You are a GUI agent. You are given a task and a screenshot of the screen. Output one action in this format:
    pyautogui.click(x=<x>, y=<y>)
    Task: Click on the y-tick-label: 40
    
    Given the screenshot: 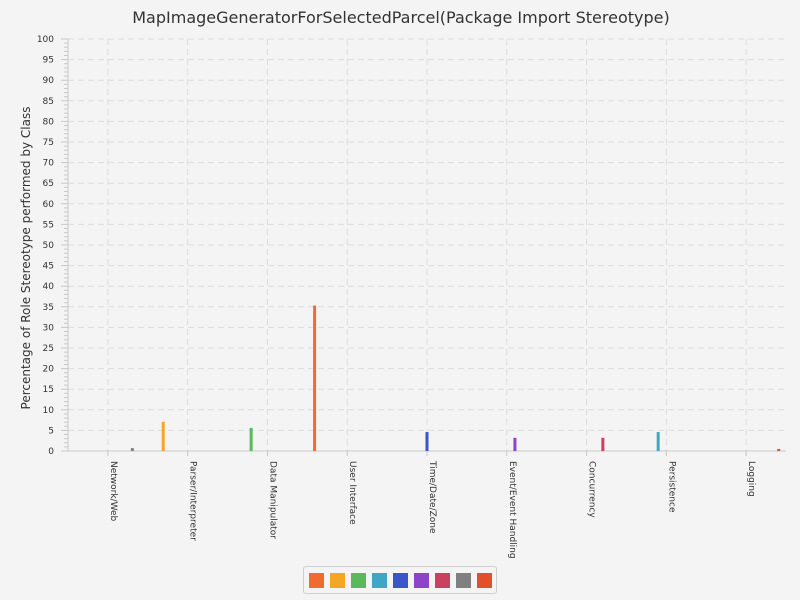 What is the action you would take?
    pyautogui.click(x=49, y=287)
    